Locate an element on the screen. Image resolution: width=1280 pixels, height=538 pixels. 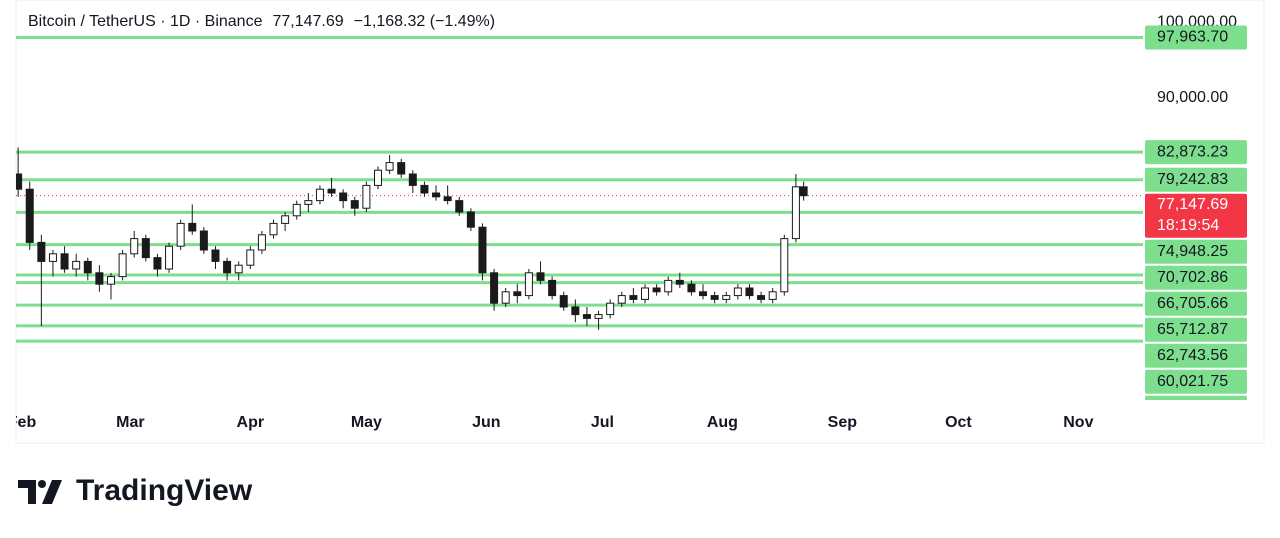
header-price: 77,147.69 is located at coordinates (307, 21).